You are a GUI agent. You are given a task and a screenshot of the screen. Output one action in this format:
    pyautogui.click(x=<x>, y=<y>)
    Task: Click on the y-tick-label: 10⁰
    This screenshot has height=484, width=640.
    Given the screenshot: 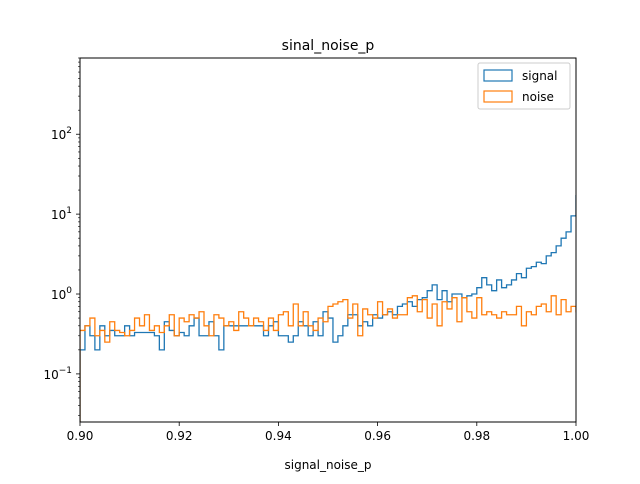 What is the action you would take?
    pyautogui.click(x=61, y=294)
    